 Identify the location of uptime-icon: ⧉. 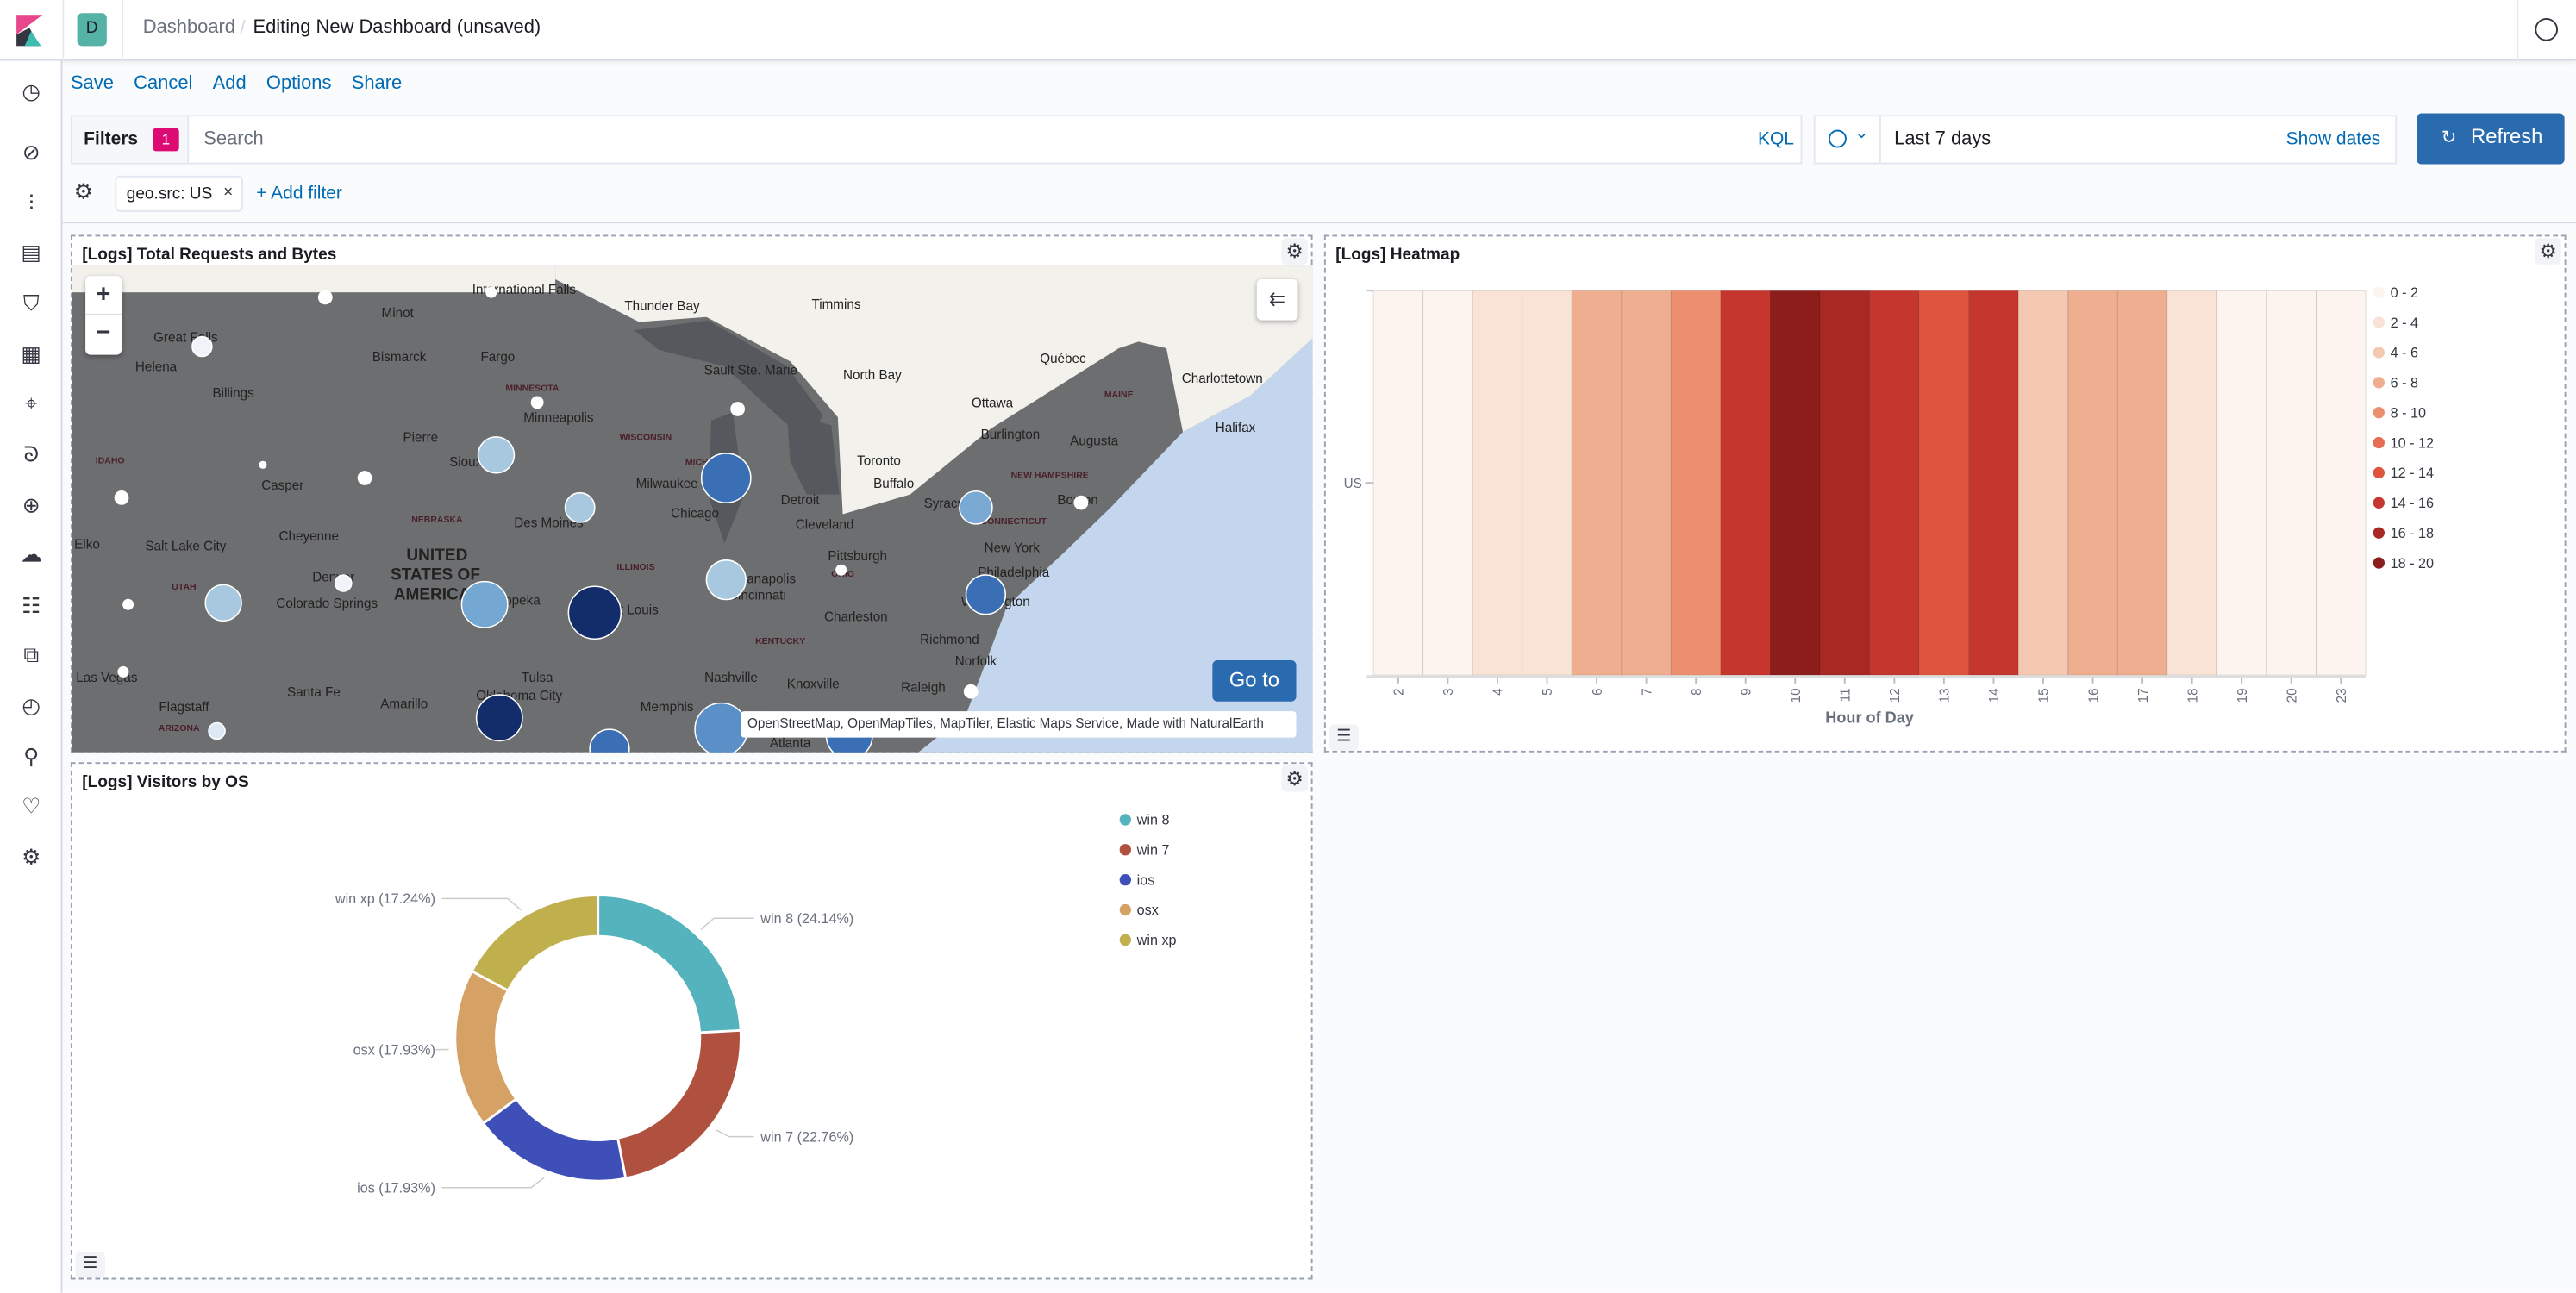
(32, 656).